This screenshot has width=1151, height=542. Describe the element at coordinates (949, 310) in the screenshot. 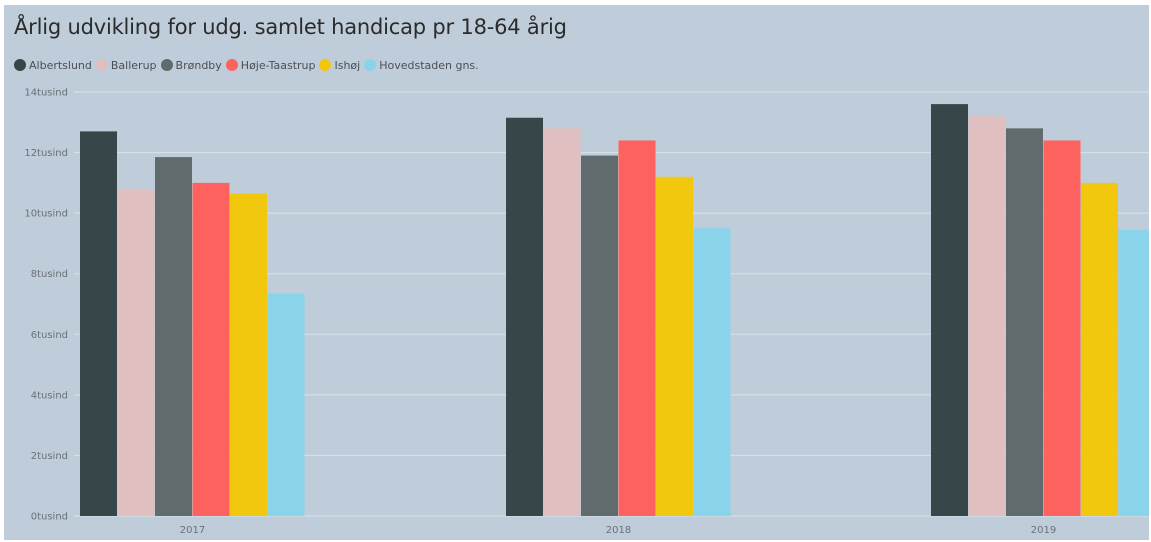

I see `bar-albertslund-2019` at that location.